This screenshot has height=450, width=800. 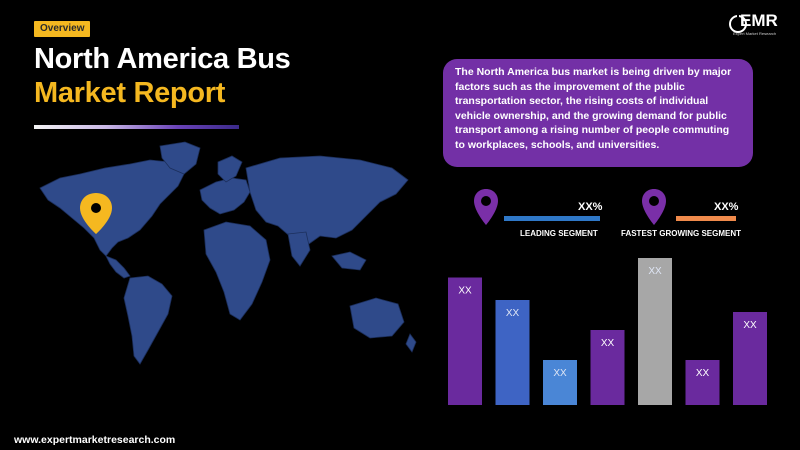 I want to click on map-north-america, so click(x=112, y=208).